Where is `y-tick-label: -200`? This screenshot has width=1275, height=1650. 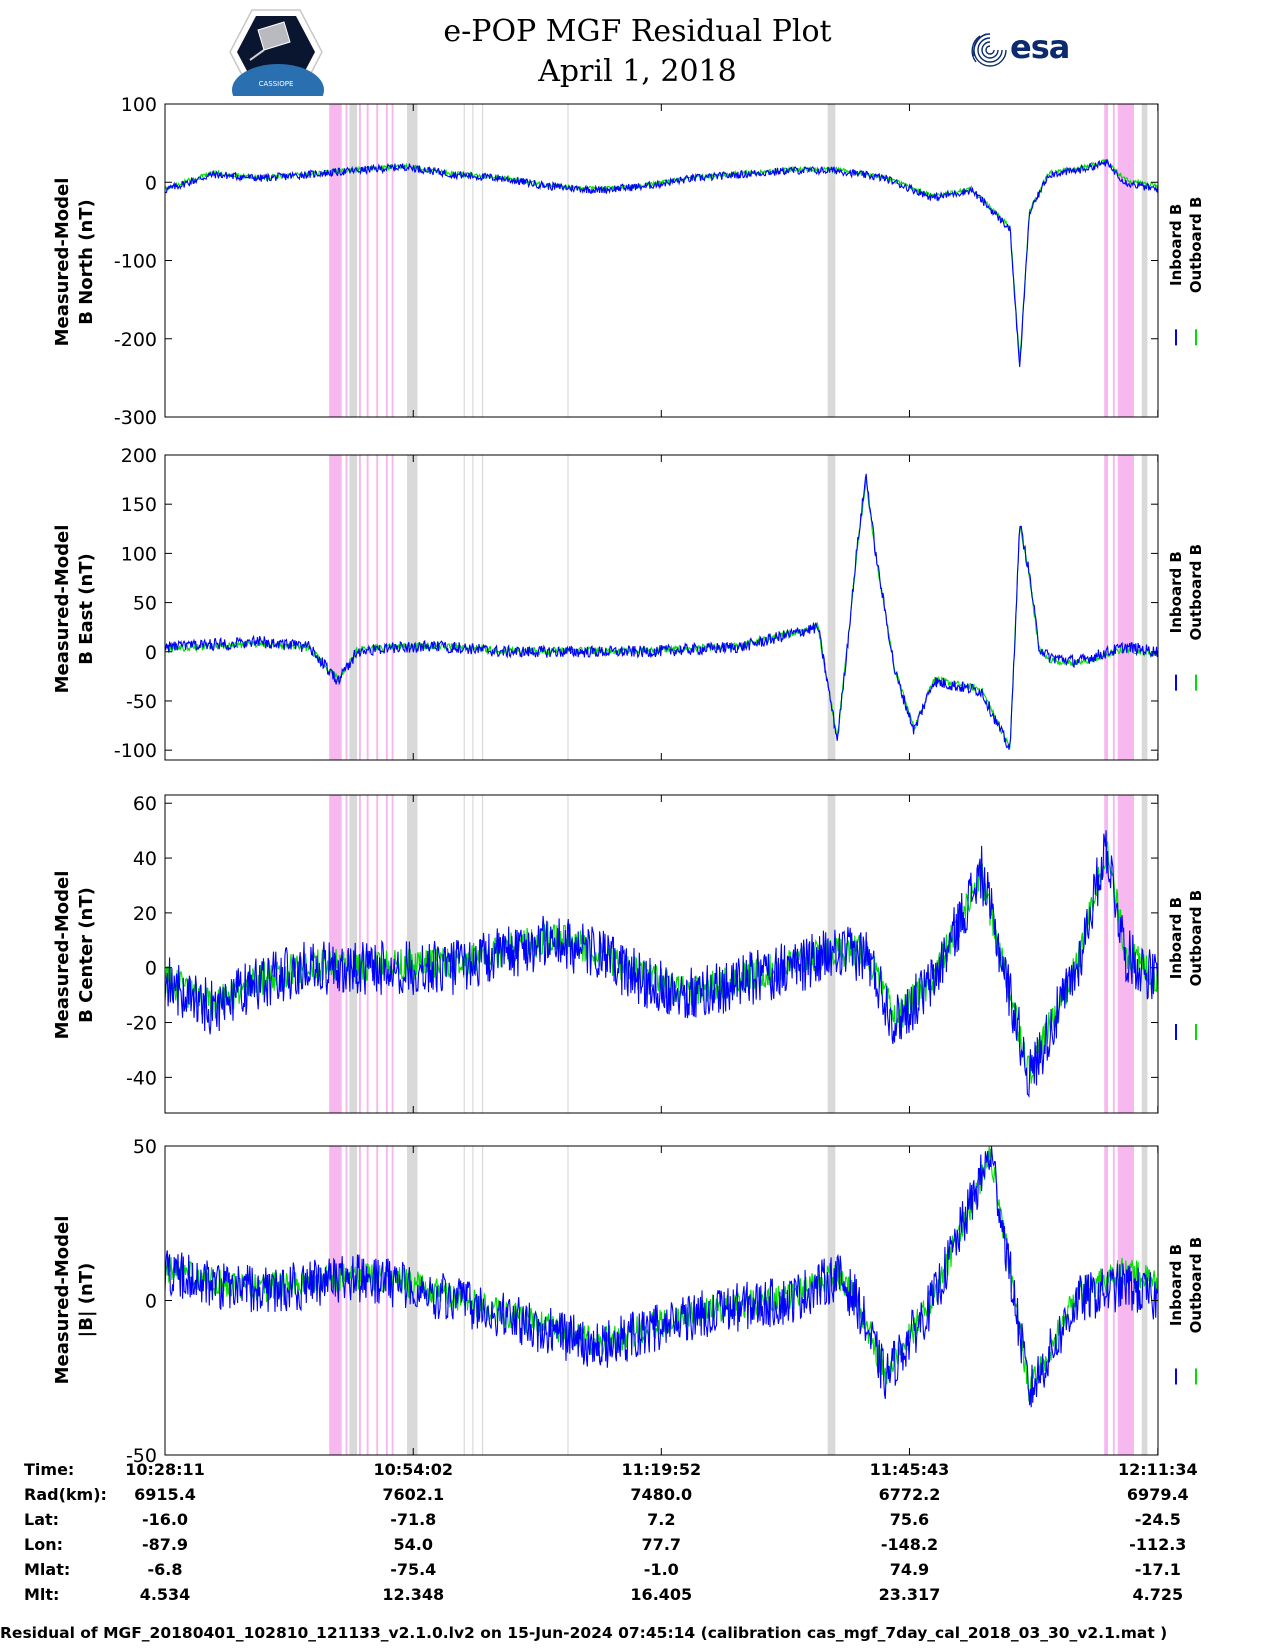 y-tick-label: -200 is located at coordinates (135, 340).